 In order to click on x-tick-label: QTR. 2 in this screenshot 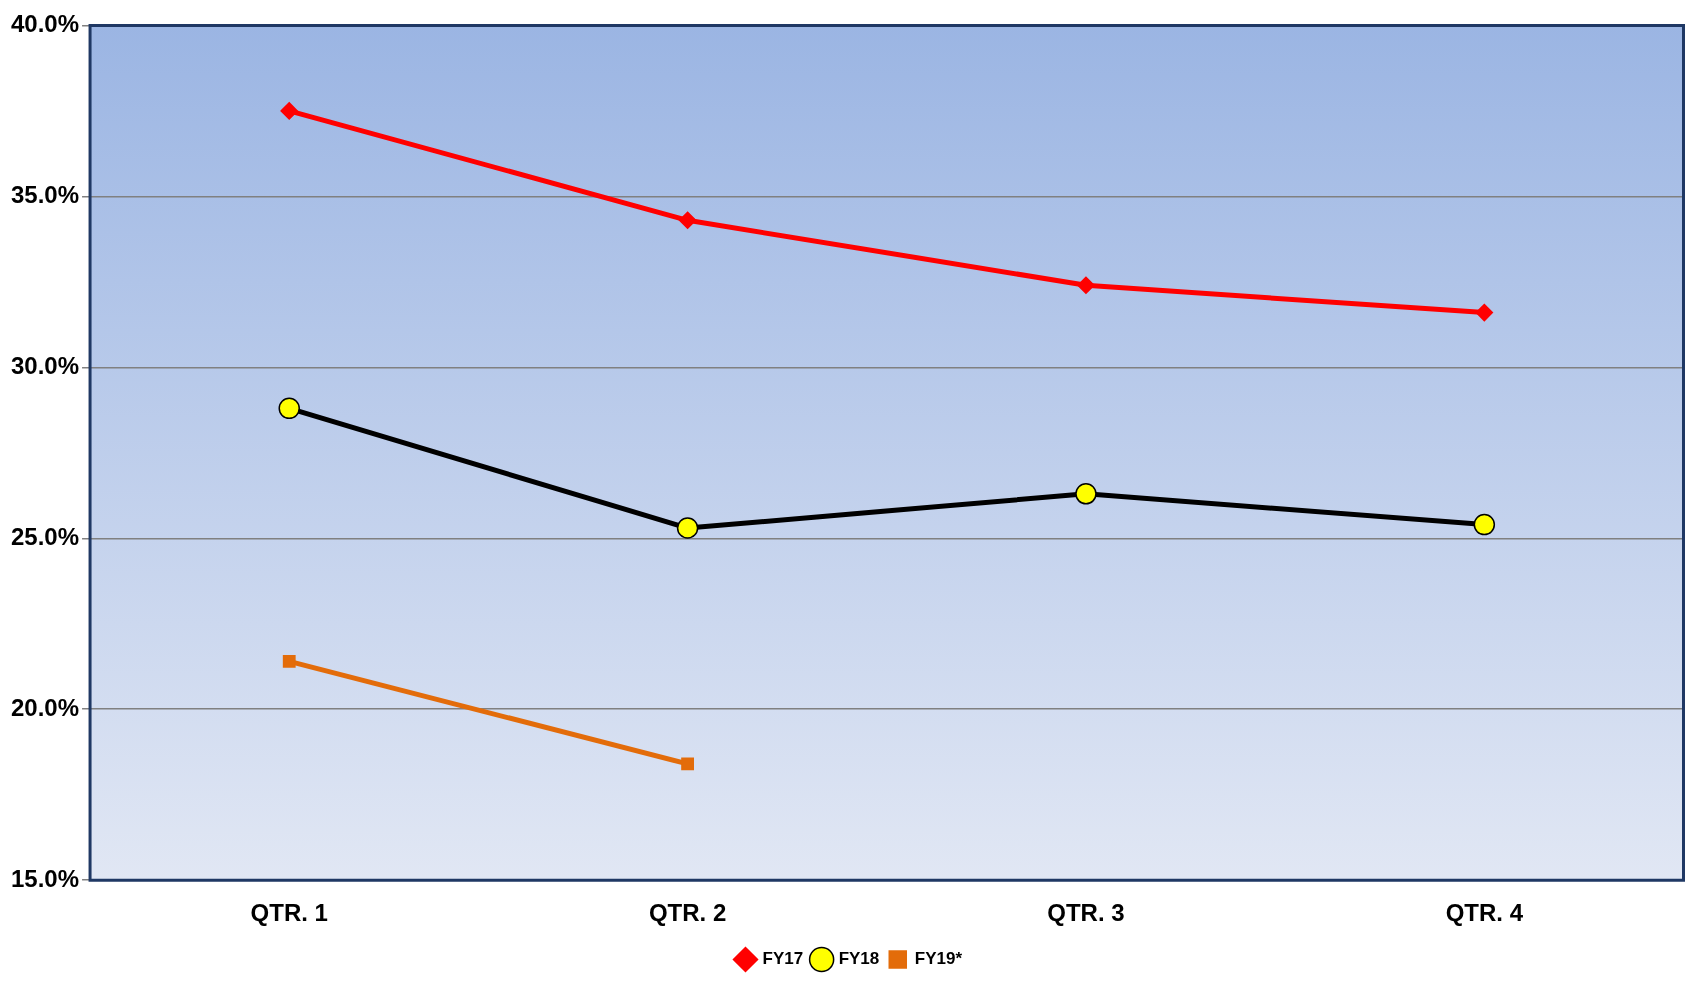, I will do `click(687, 913)`.